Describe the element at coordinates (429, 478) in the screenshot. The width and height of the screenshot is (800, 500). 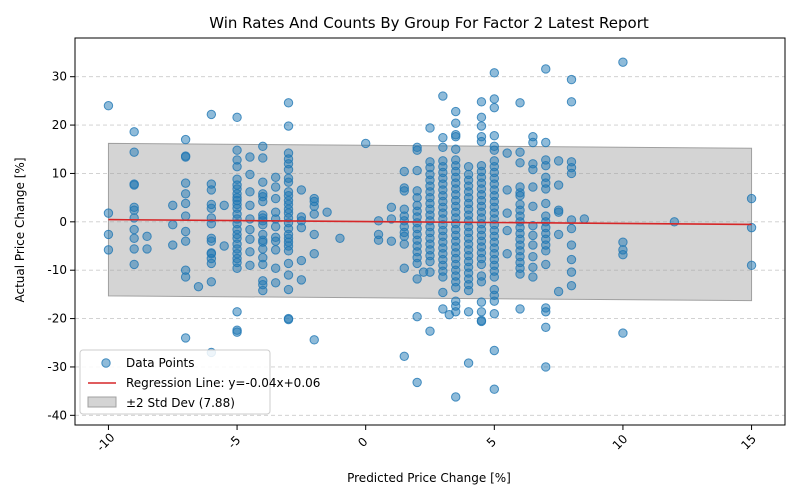
I see `x-axis-label: Predicted Price Change [%]` at that location.